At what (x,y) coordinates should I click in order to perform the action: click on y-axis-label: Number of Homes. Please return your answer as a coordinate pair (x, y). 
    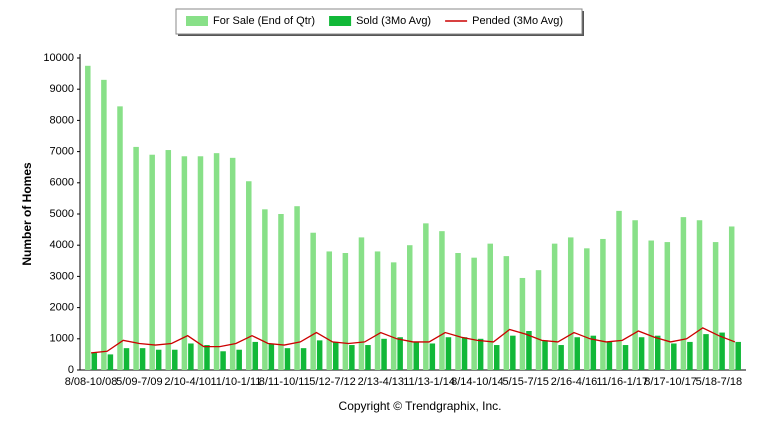
    Looking at the image, I should click on (27, 214).